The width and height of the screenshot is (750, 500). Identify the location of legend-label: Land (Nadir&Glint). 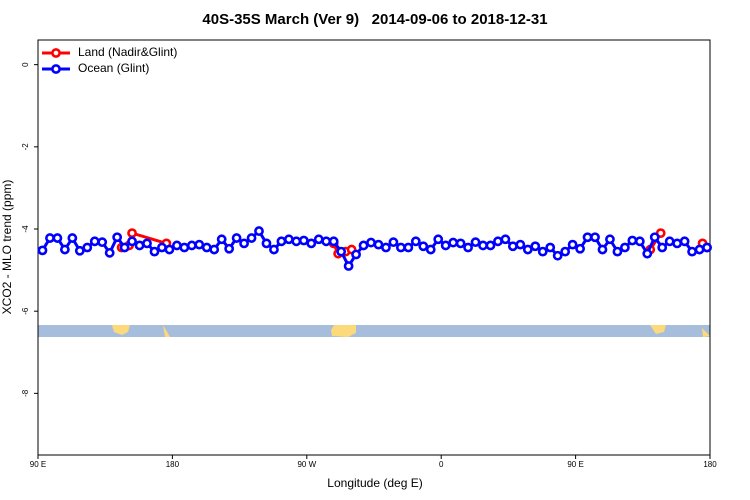
(127, 52).